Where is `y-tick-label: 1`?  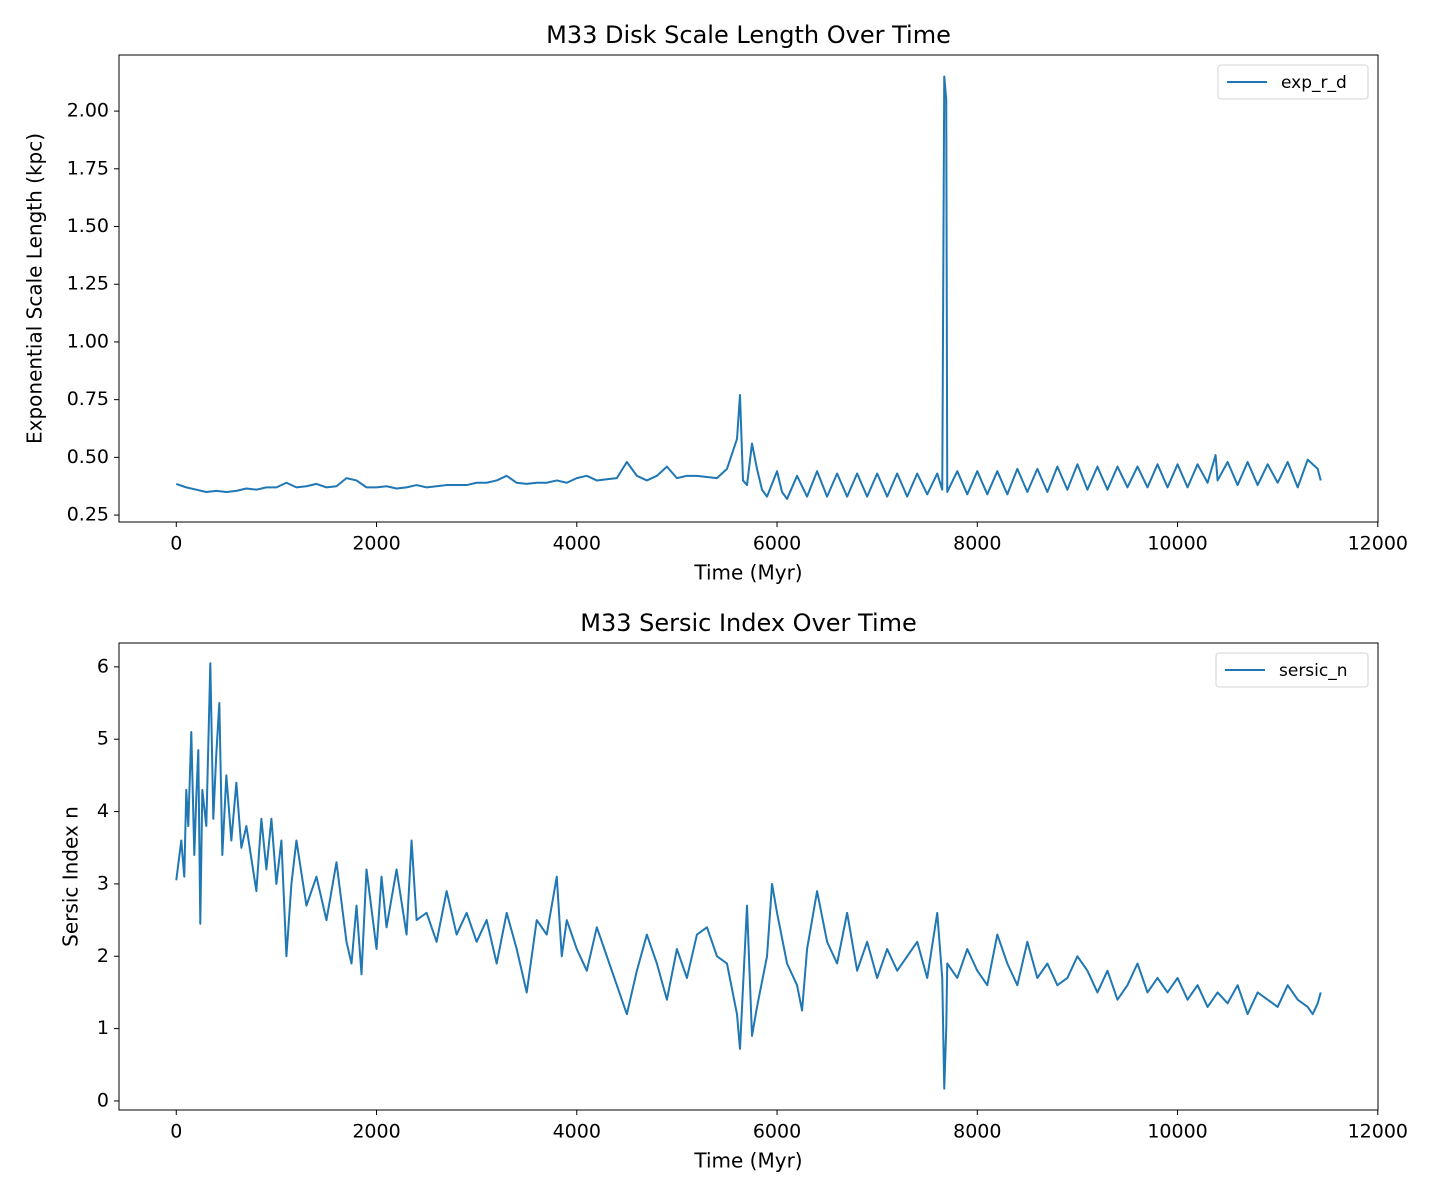
y-tick-label: 1 is located at coordinates (103, 1028).